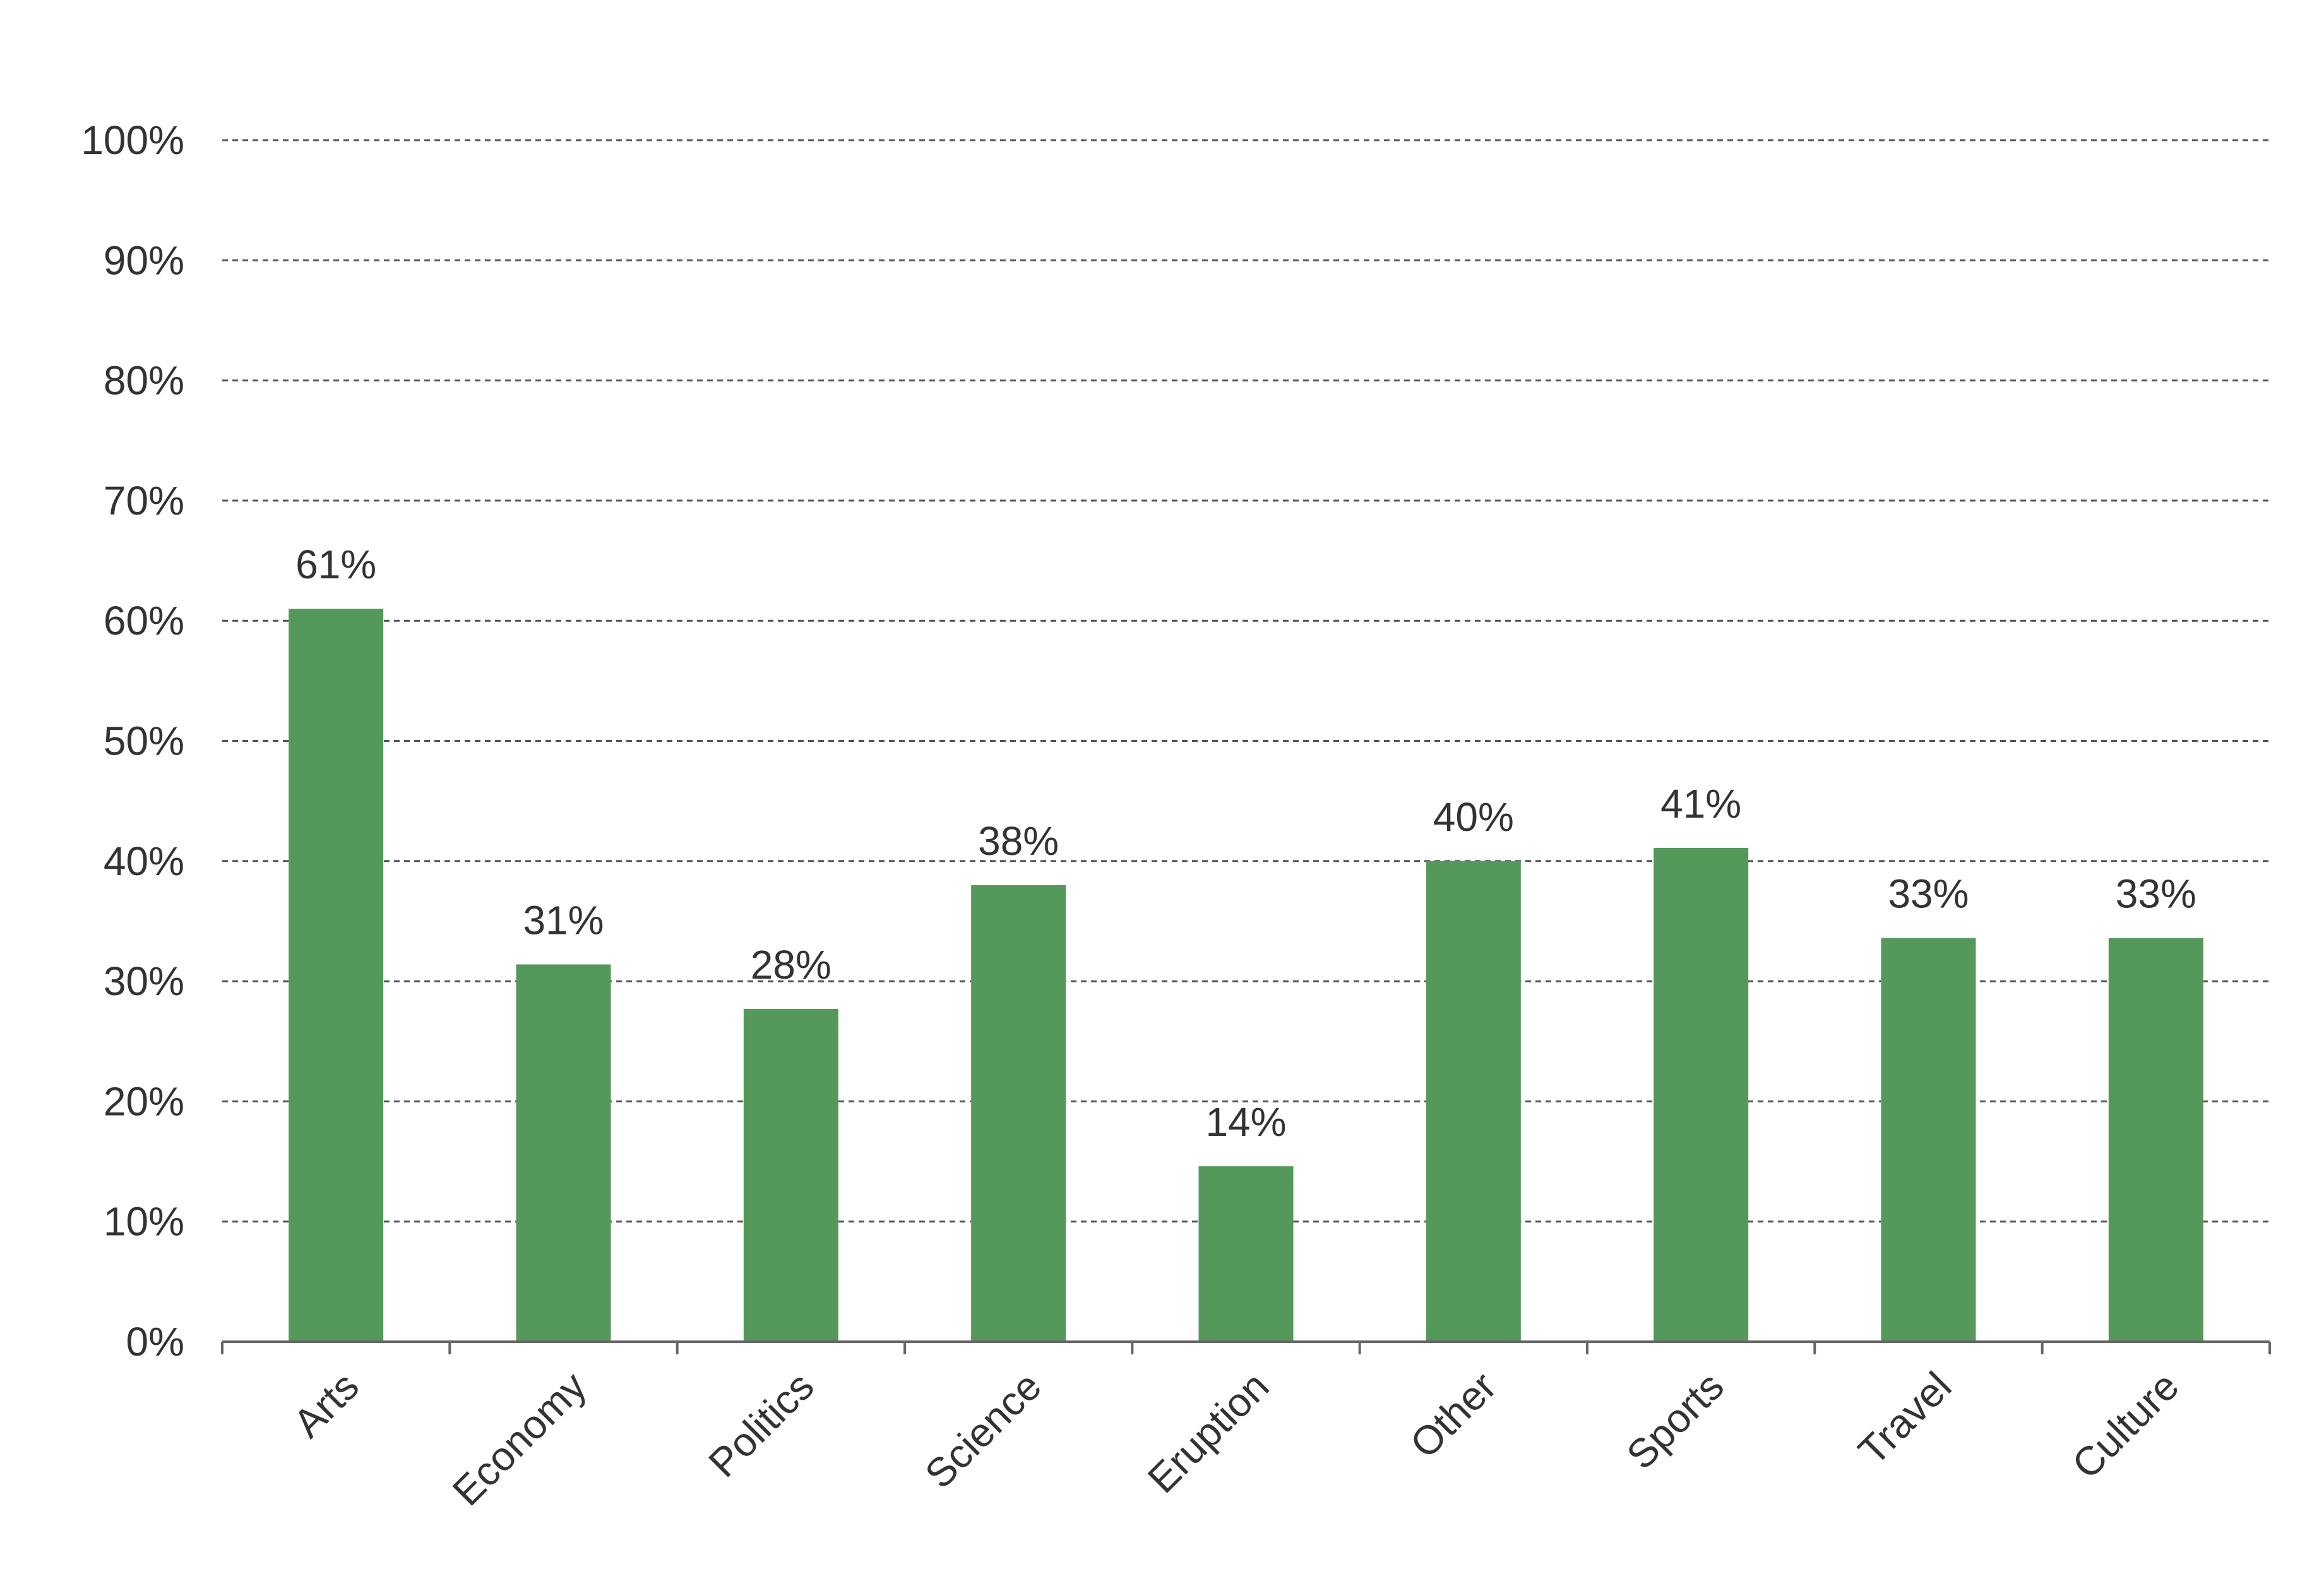 The image size is (2324, 1581). I want to click on category-label: Travel, so click(1904, 1418).